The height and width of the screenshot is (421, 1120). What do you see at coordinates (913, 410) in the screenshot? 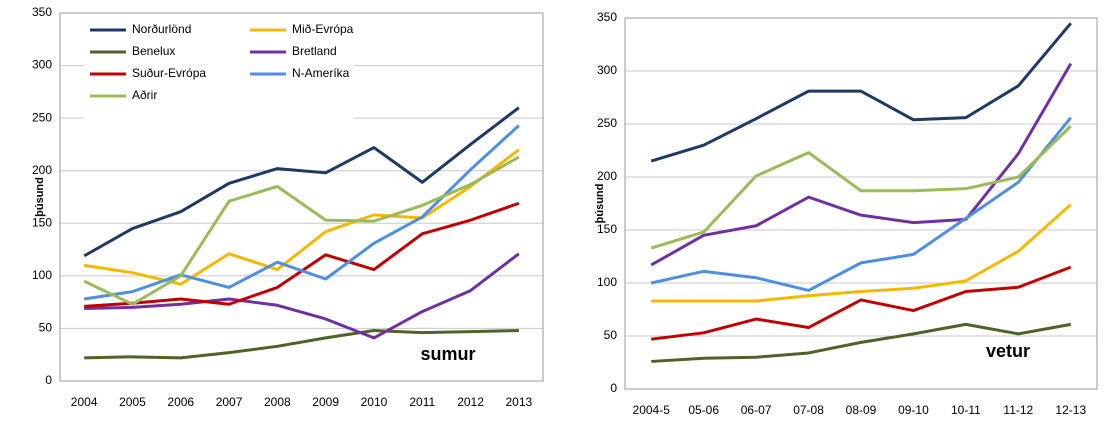
I see `x-tick-label: 09-10` at bounding box center [913, 410].